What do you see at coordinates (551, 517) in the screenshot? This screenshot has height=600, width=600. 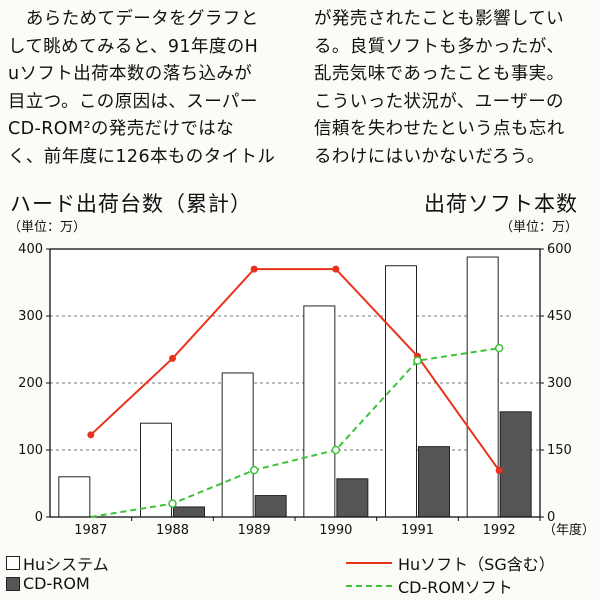 I see `right-axis-tick-label: 0` at bounding box center [551, 517].